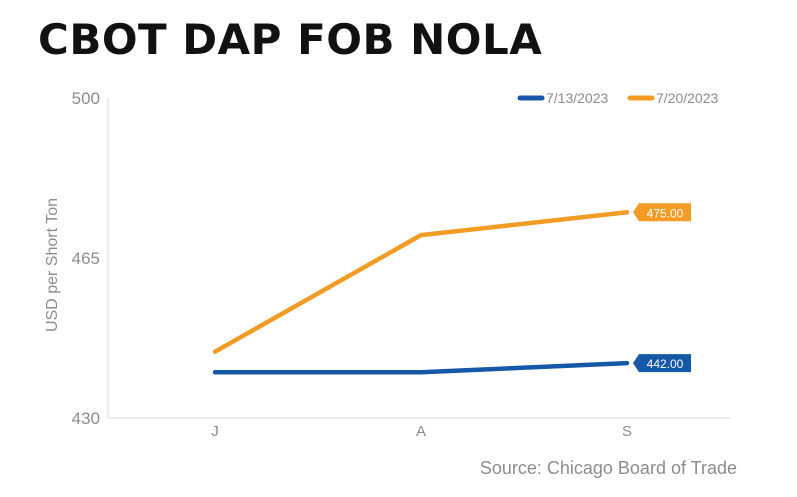 The height and width of the screenshot is (497, 797). What do you see at coordinates (577, 98) in the screenshot?
I see `legend-label: 7/13/2023` at bounding box center [577, 98].